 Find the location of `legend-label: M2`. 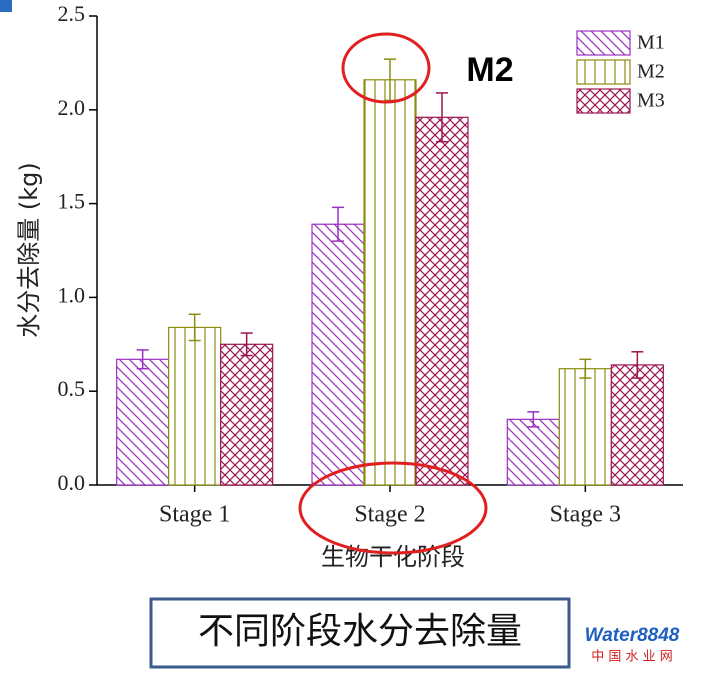

legend-label: M2 is located at coordinates (651, 72).